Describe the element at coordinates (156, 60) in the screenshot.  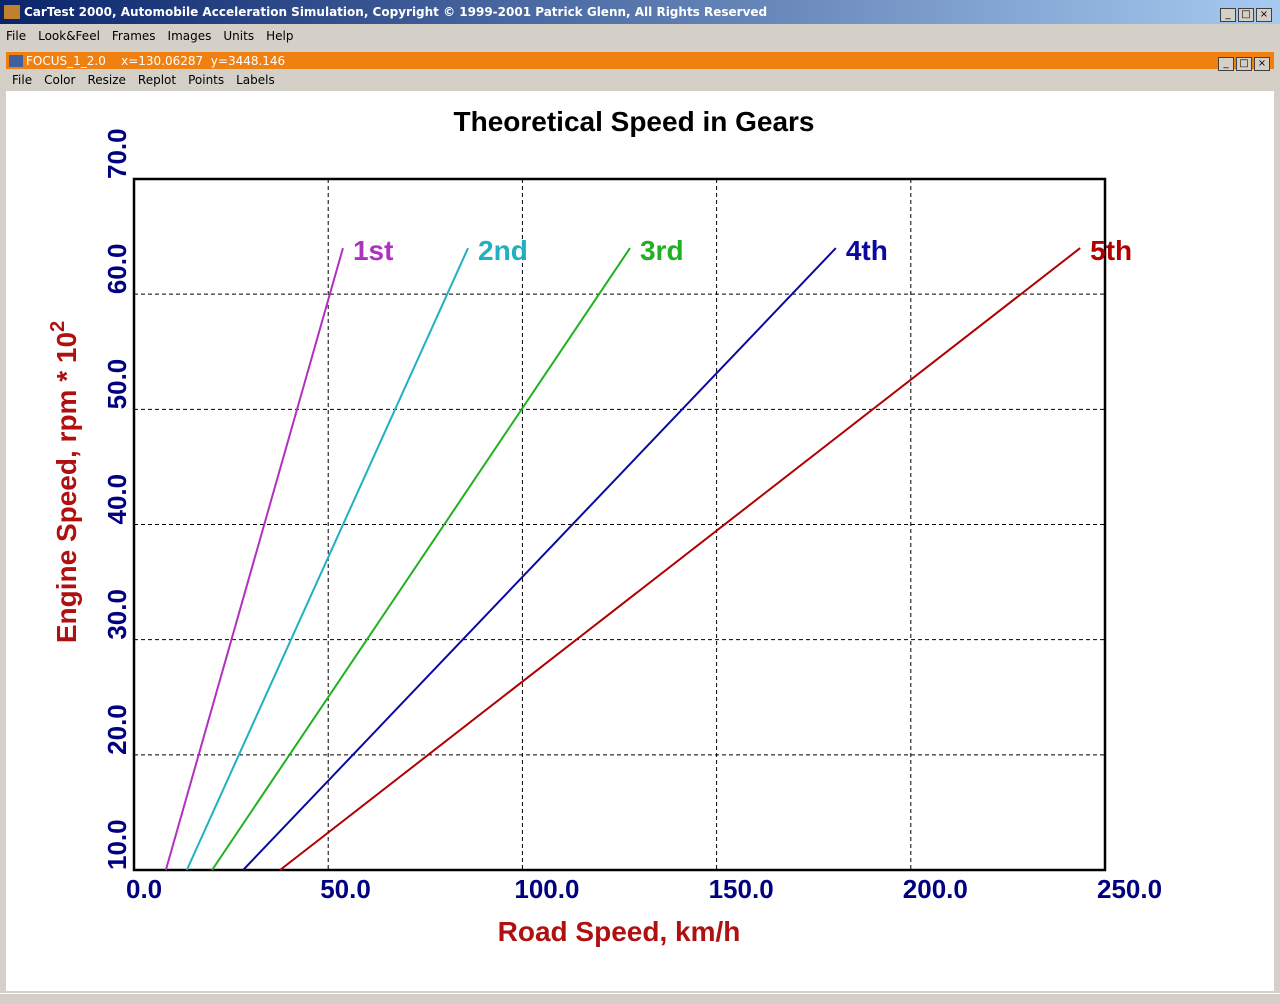
I see `frame-title: FOCUS_1_2.0 x=130.06287 y=3448.146` at that location.